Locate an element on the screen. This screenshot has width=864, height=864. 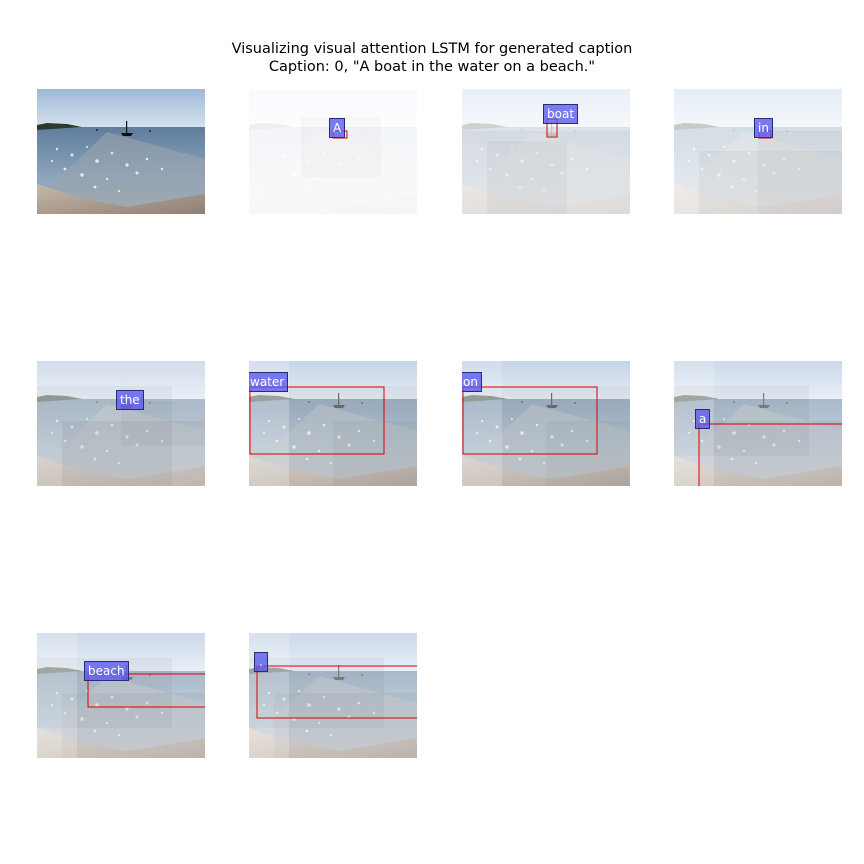
attention-panel-word-1: A is located at coordinates (333, 151).